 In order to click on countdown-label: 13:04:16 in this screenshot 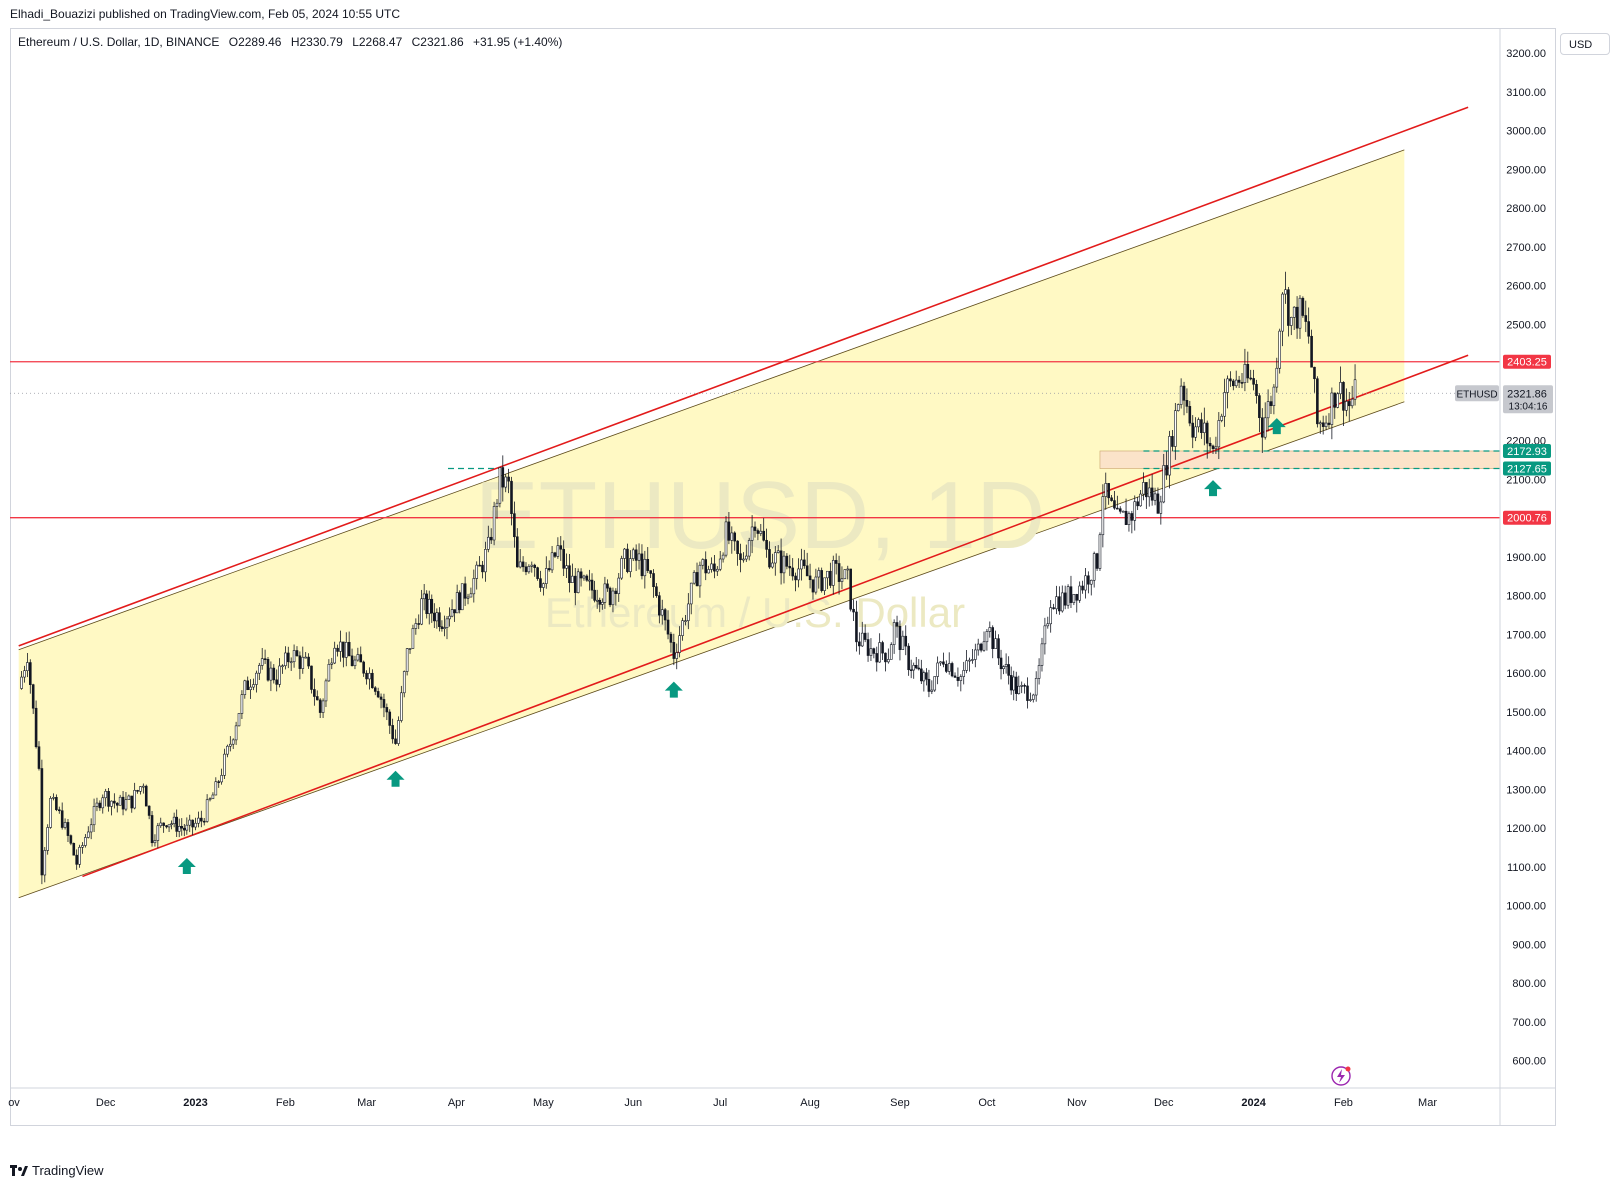, I will do `click(1528, 406)`.